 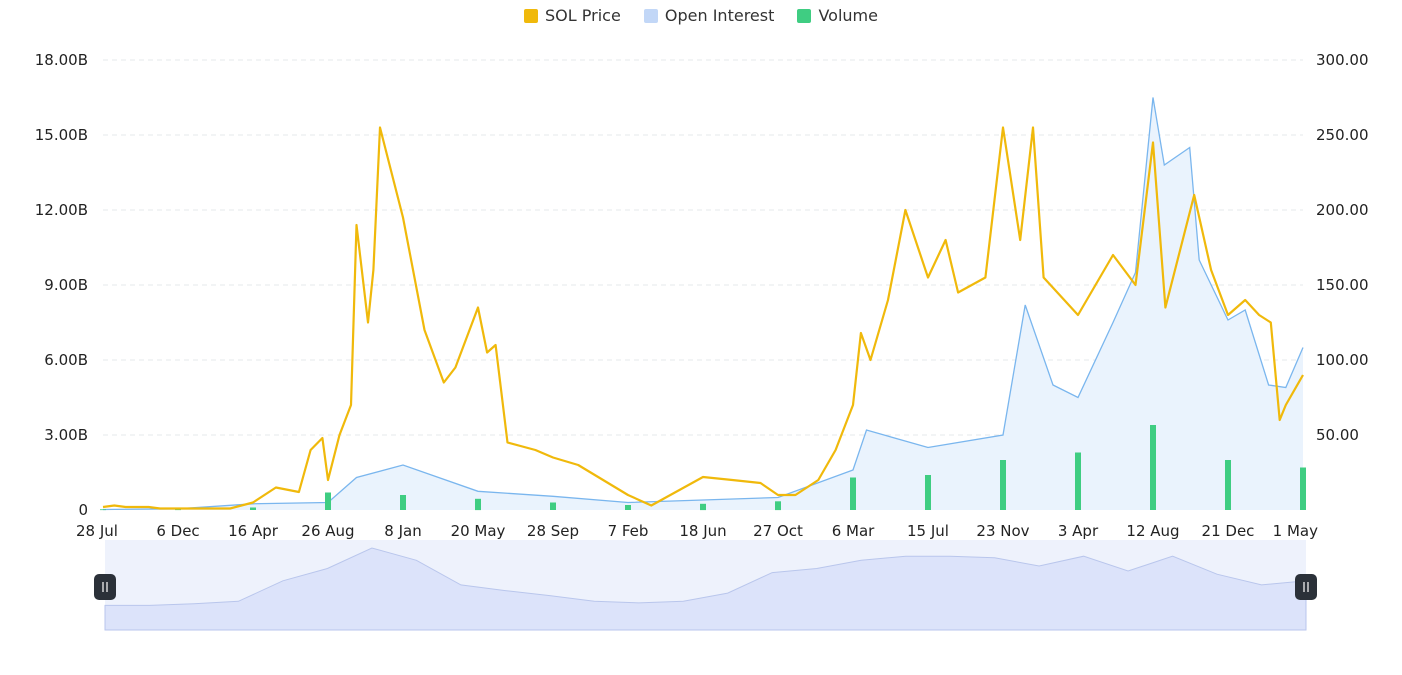 I want to click on x-tick-label: 23 Nov, so click(x=1002, y=531).